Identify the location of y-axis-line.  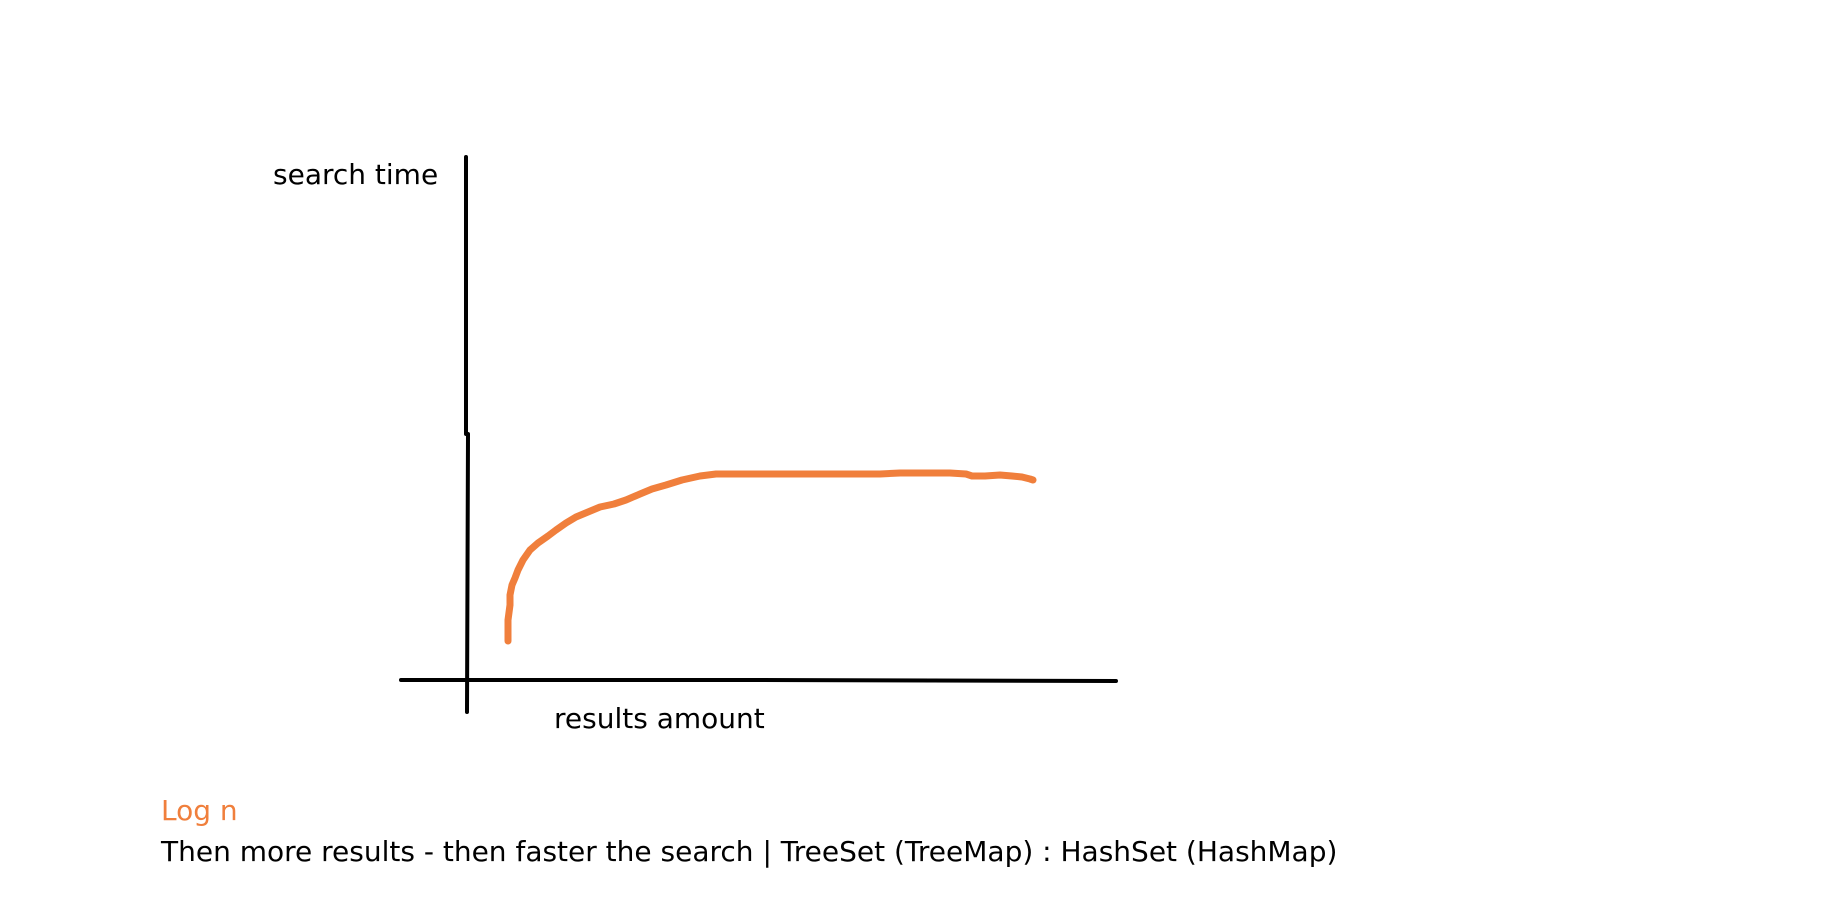
(467, 434).